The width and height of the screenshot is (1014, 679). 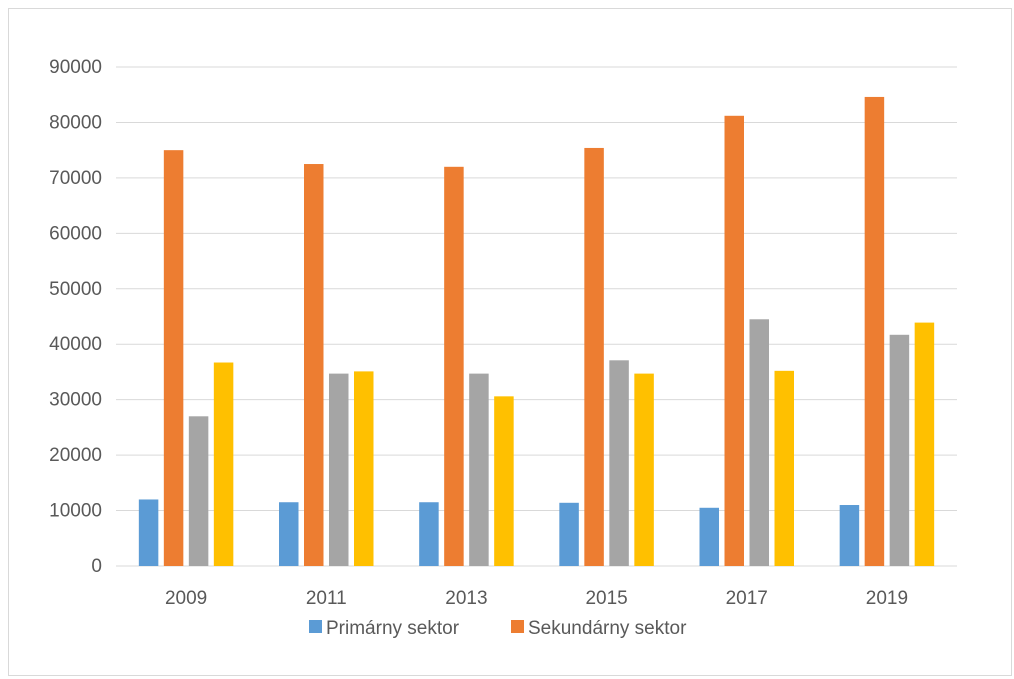 I want to click on y-tick-label: 80000, so click(x=75, y=122).